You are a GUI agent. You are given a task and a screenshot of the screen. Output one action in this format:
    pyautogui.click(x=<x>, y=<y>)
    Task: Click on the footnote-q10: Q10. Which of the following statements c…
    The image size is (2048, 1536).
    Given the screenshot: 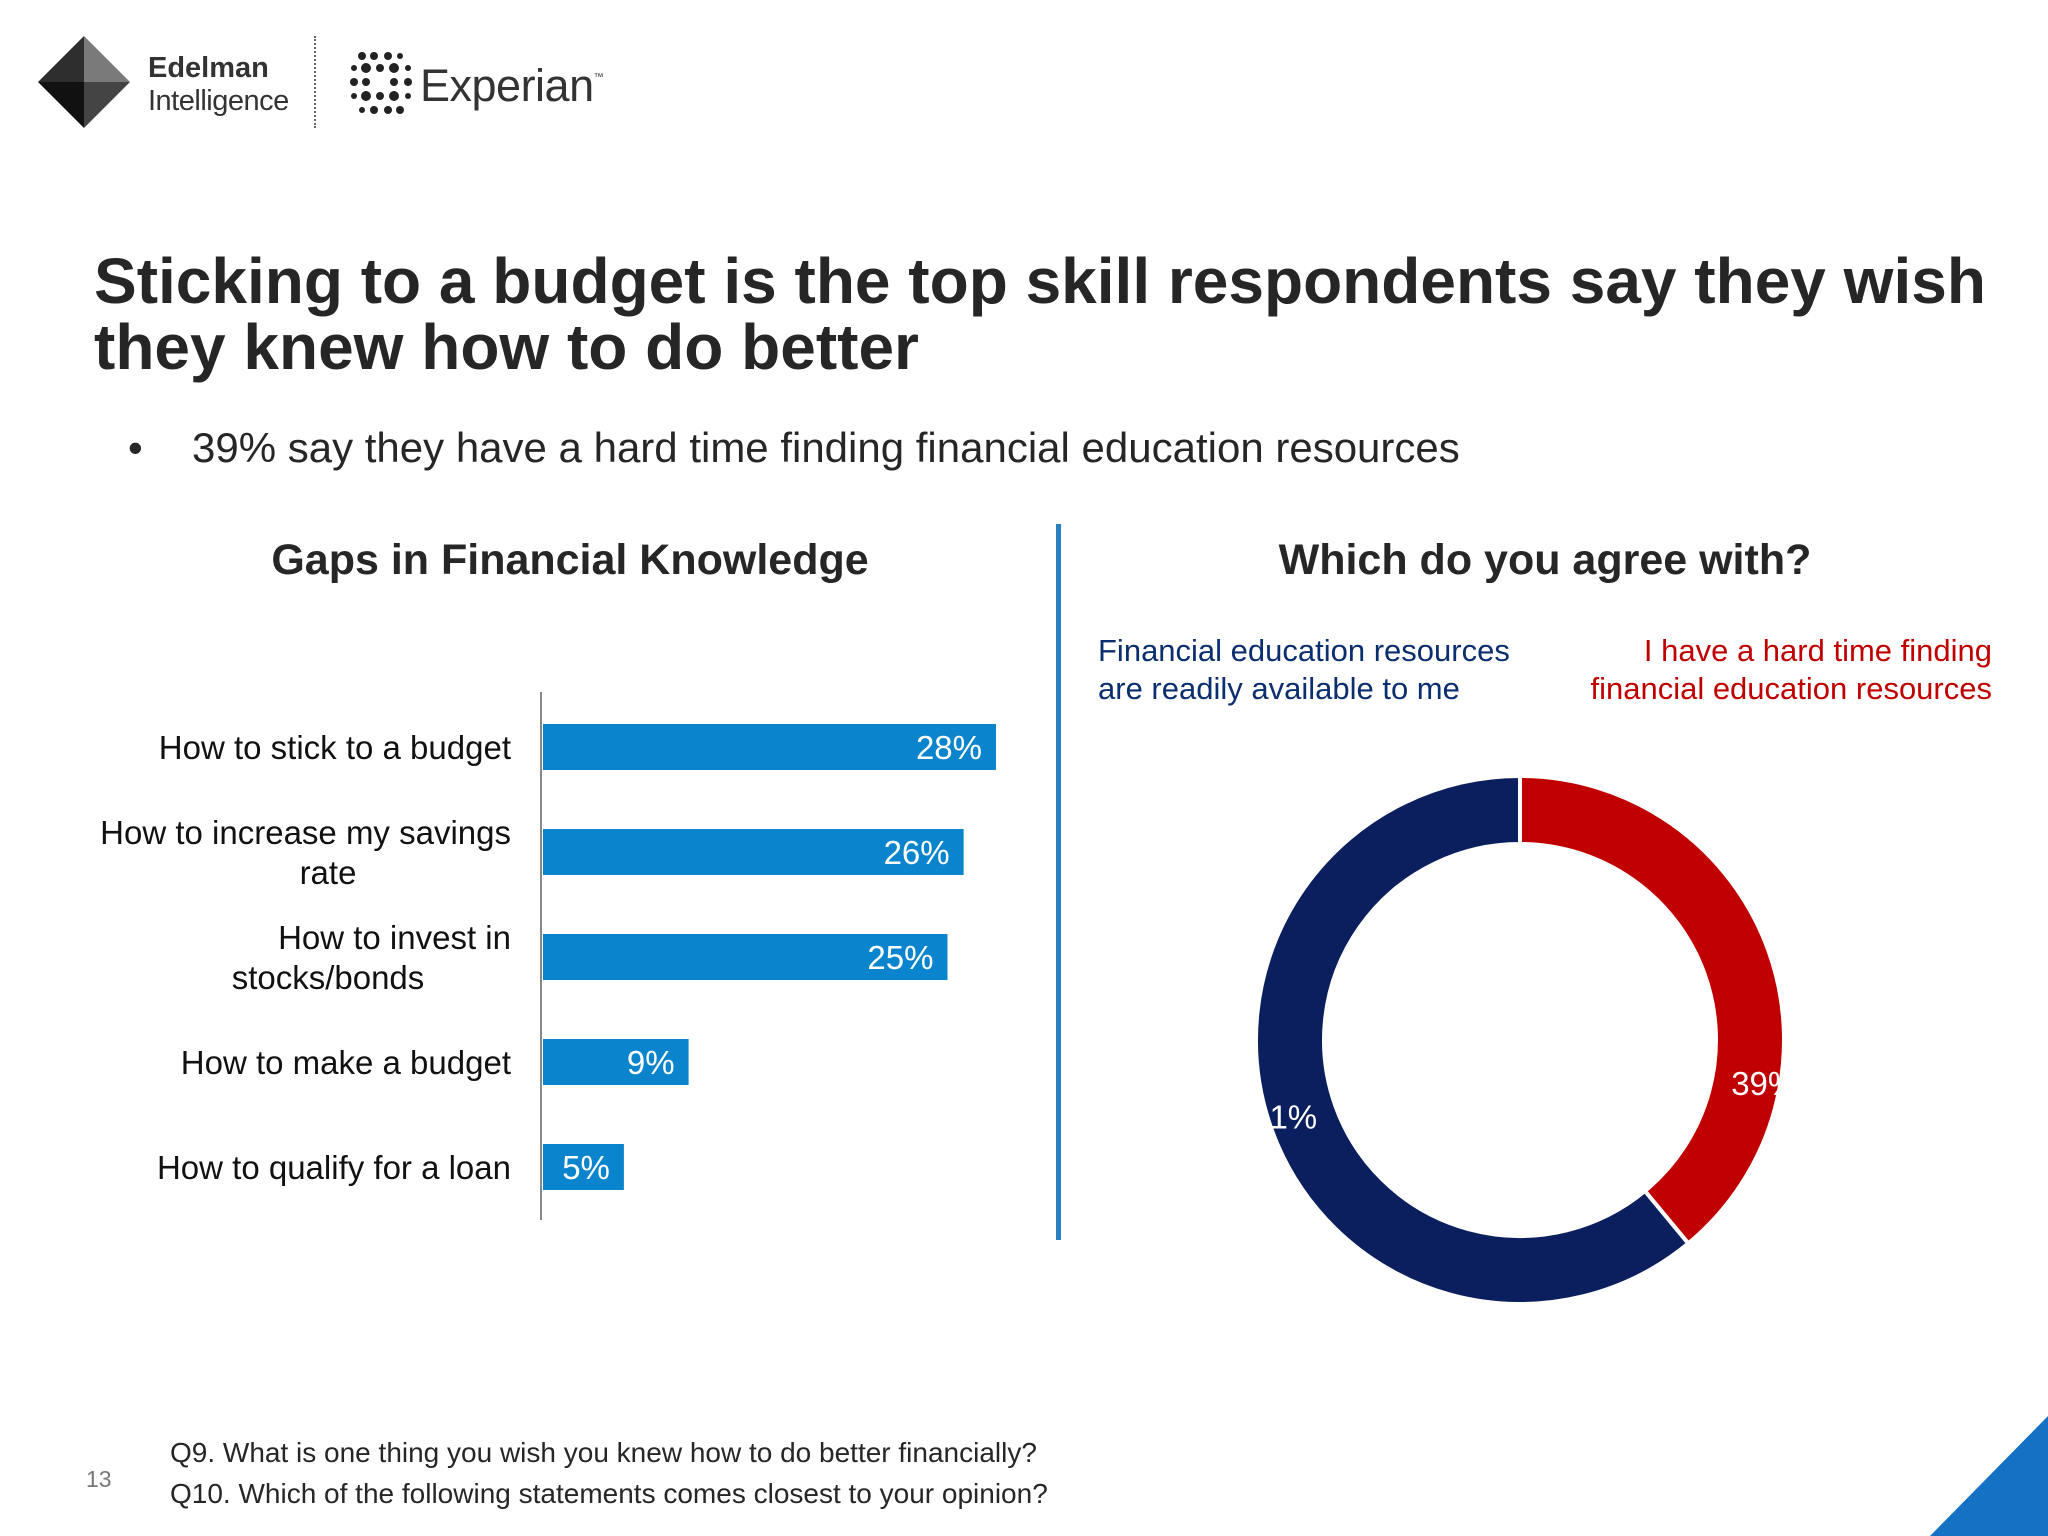 What is the action you would take?
    pyautogui.click(x=609, y=1493)
    